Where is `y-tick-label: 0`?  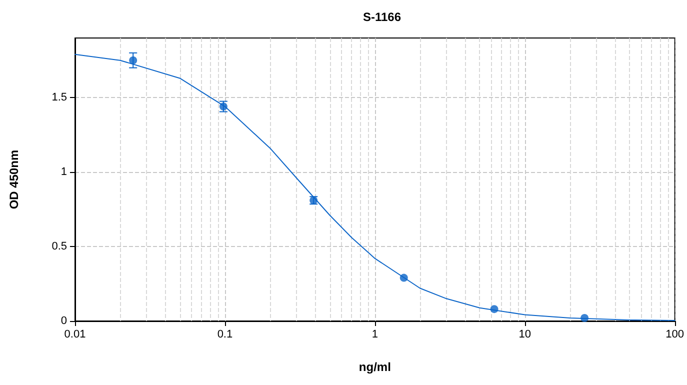
y-tick-label: 0 is located at coordinates (63, 321).